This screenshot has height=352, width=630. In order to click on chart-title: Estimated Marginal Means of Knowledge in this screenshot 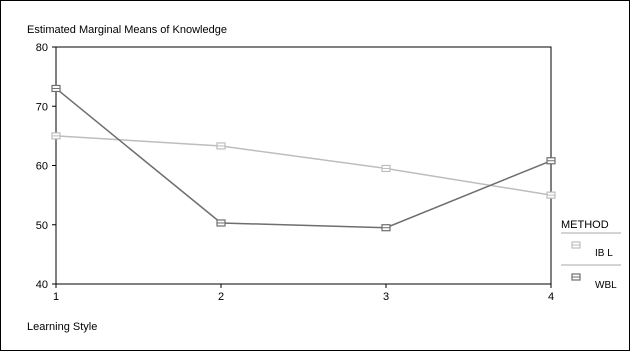, I will do `click(127, 30)`.